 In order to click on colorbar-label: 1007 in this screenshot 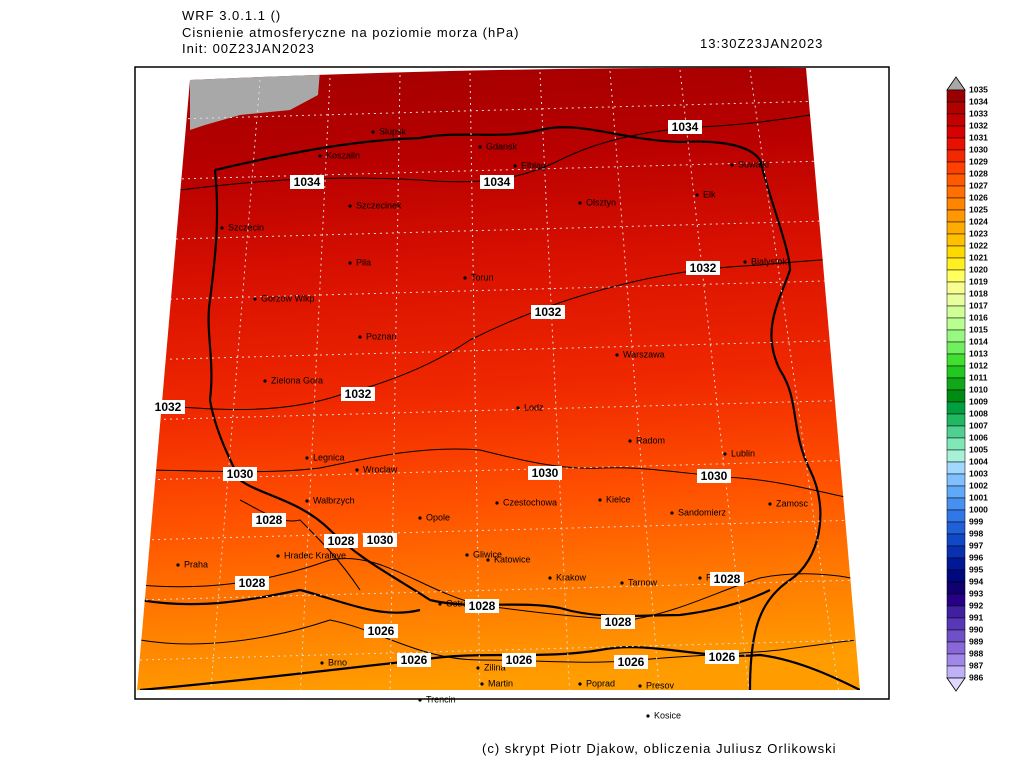, I will do `click(978, 425)`.